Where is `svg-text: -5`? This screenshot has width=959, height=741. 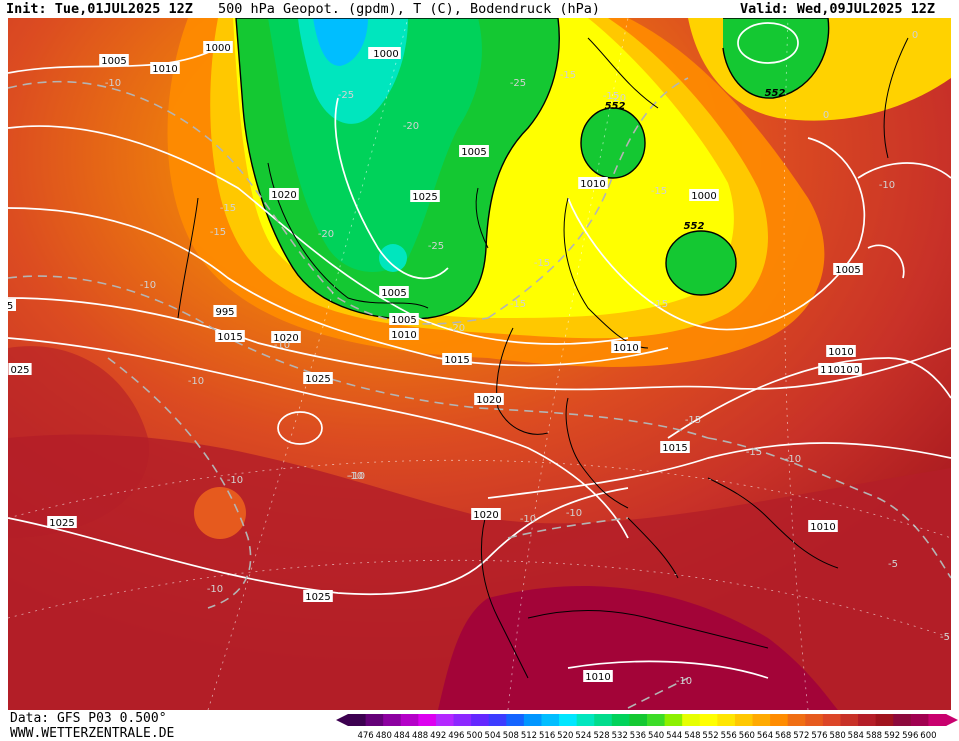
svg-text: -5 is located at coordinates (945, 637).